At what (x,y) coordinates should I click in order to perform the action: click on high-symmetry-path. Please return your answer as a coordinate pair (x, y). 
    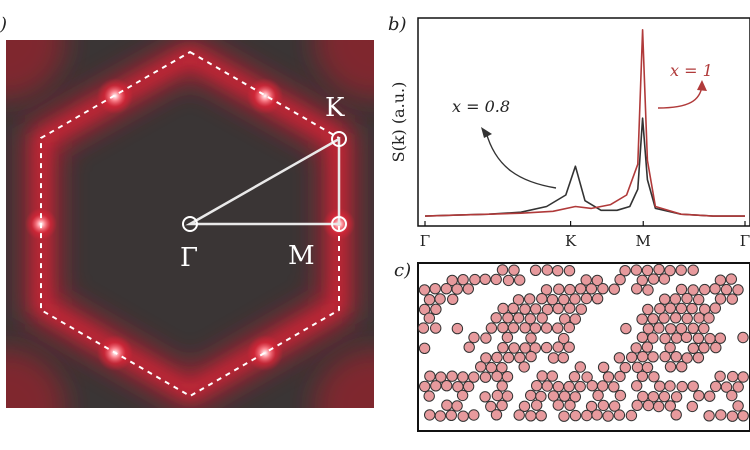
    Looking at the image, I should click on (263, 181).